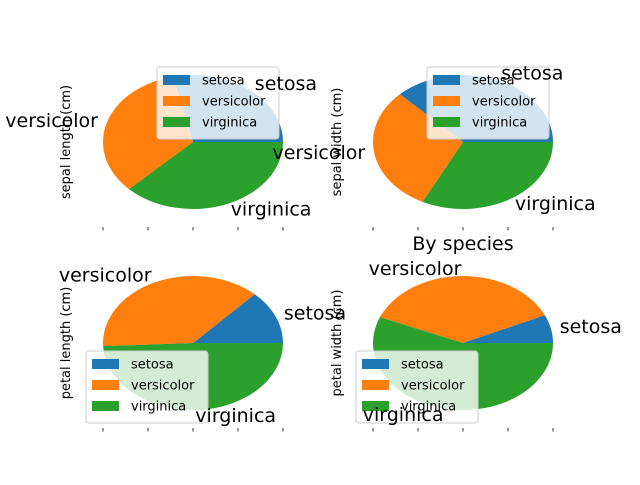 The width and height of the screenshot is (640, 485). Describe the element at coordinates (462, 244) in the screenshot. I see `chart-title: By species` at that location.